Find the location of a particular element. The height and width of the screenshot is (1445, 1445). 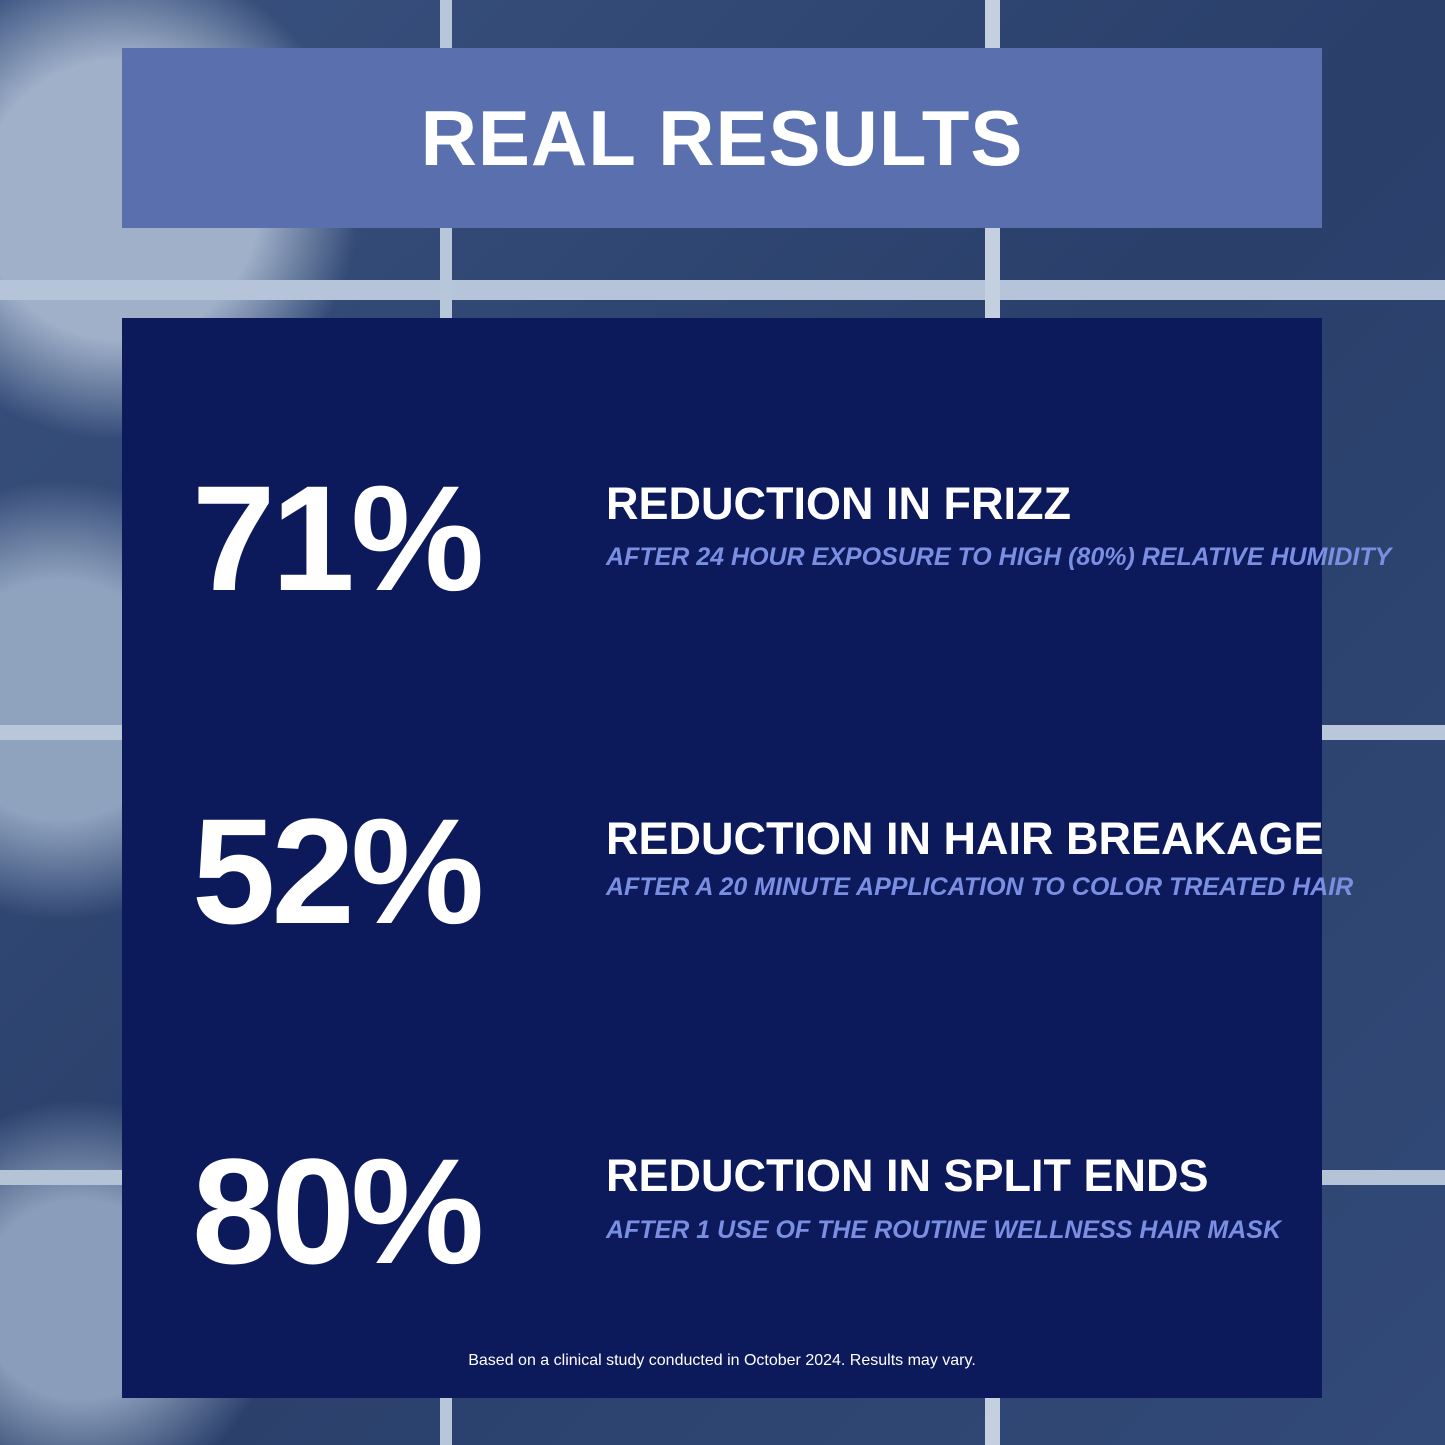

stat-value: 71% is located at coordinates (338, 538).